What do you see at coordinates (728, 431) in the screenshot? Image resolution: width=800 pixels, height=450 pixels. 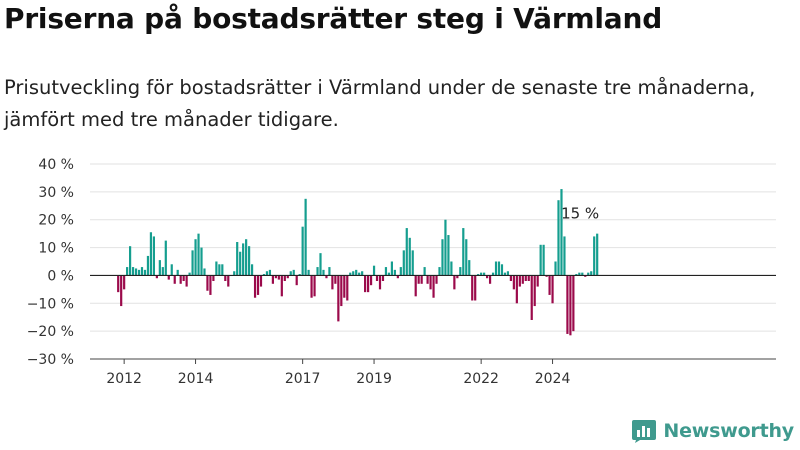 I see `brand-name: Newsworthy` at bounding box center [728, 431].